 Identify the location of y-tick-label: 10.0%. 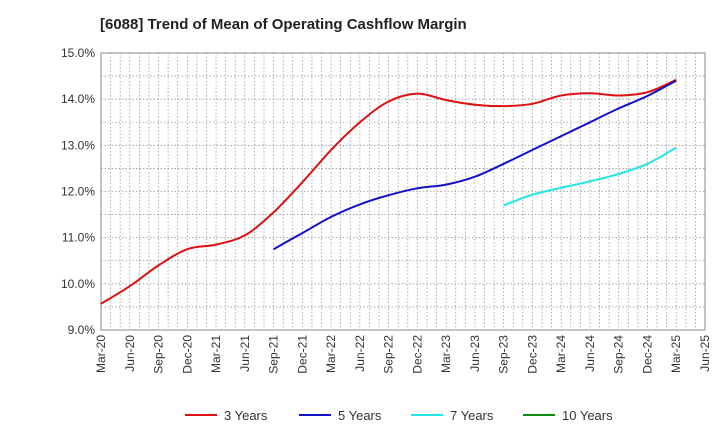
(78, 284).